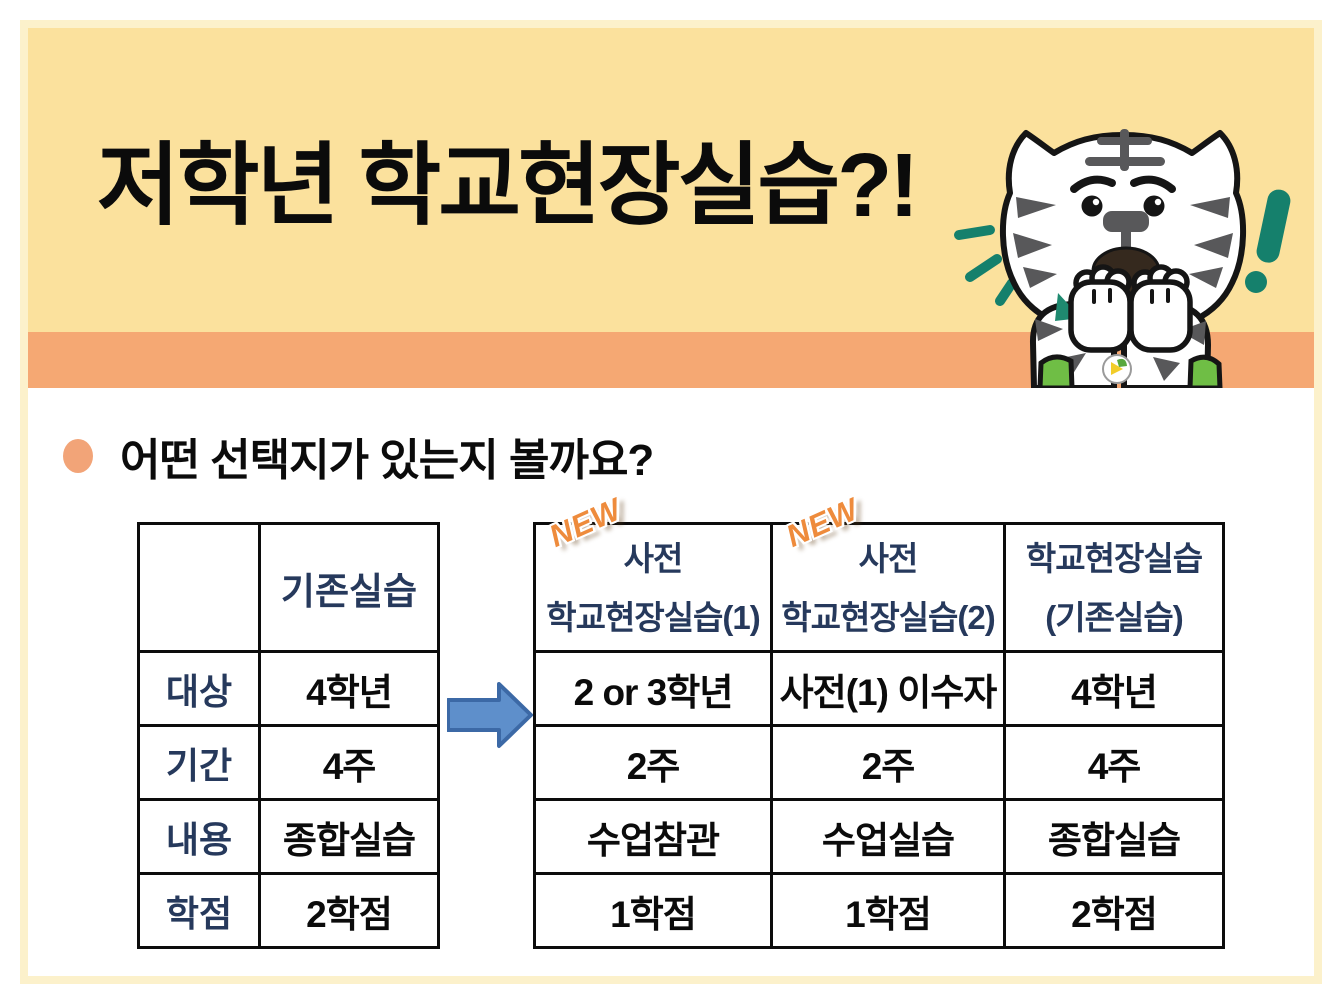 Image resolution: width=1342 pixels, height=1004 pixels. I want to click on tiger-mascot-illustration, so click(1122, 258).